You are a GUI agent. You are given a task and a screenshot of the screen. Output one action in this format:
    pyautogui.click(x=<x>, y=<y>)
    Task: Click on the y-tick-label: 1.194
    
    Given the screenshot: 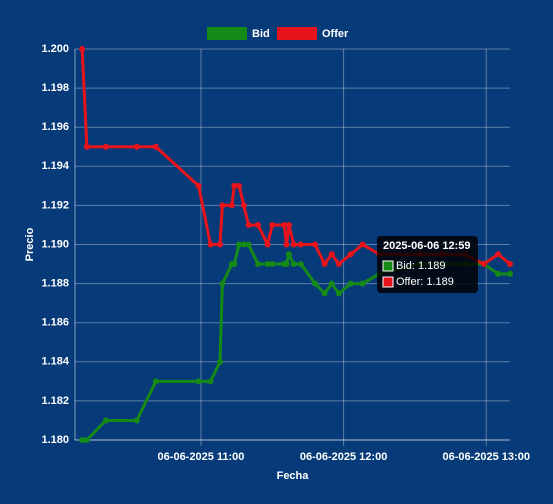 What is the action you would take?
    pyautogui.click(x=55, y=166)
    